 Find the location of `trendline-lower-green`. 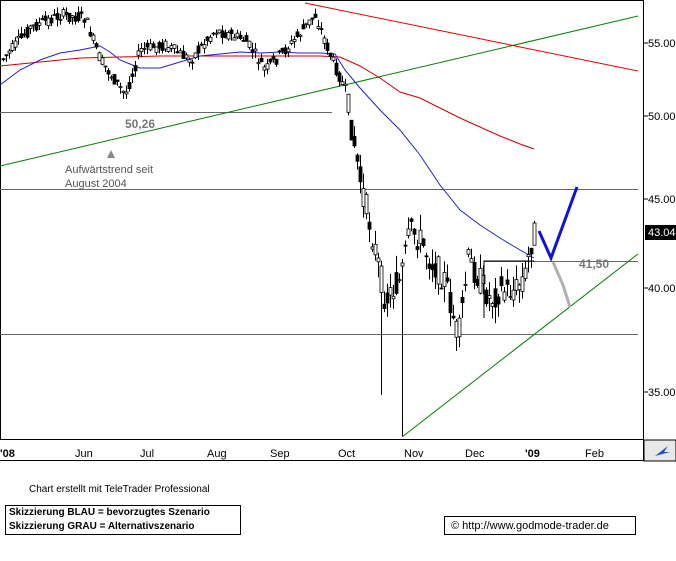

trendline-lower-green is located at coordinates (520, 345).